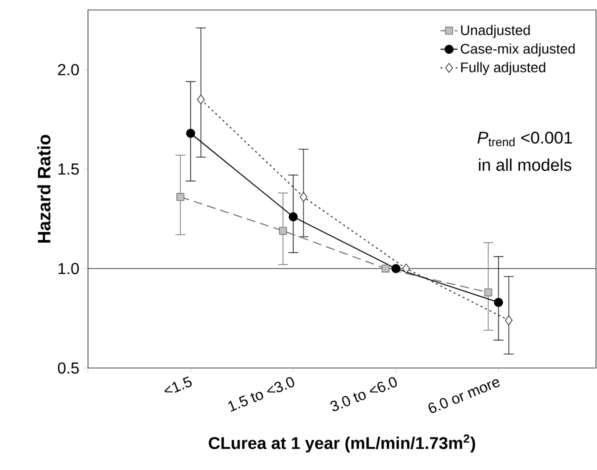  Describe the element at coordinates (525, 164) in the screenshot. I see `annotation: in all models` at that location.